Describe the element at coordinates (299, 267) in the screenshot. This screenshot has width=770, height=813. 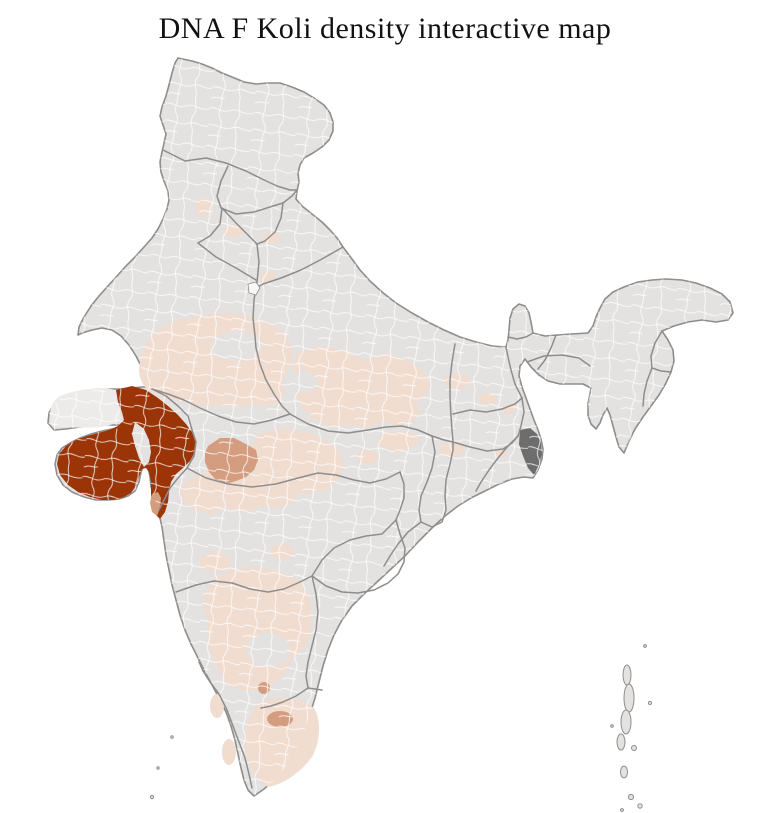
I see `border-uk-south` at that location.